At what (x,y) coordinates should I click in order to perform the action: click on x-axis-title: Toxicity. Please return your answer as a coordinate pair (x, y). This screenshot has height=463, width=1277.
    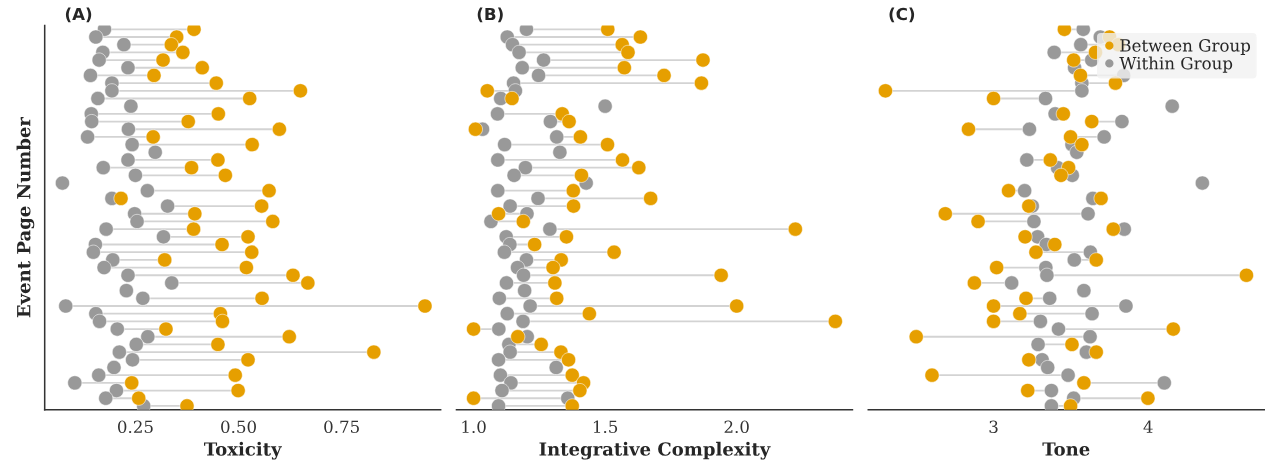
    Looking at the image, I should click on (243, 450).